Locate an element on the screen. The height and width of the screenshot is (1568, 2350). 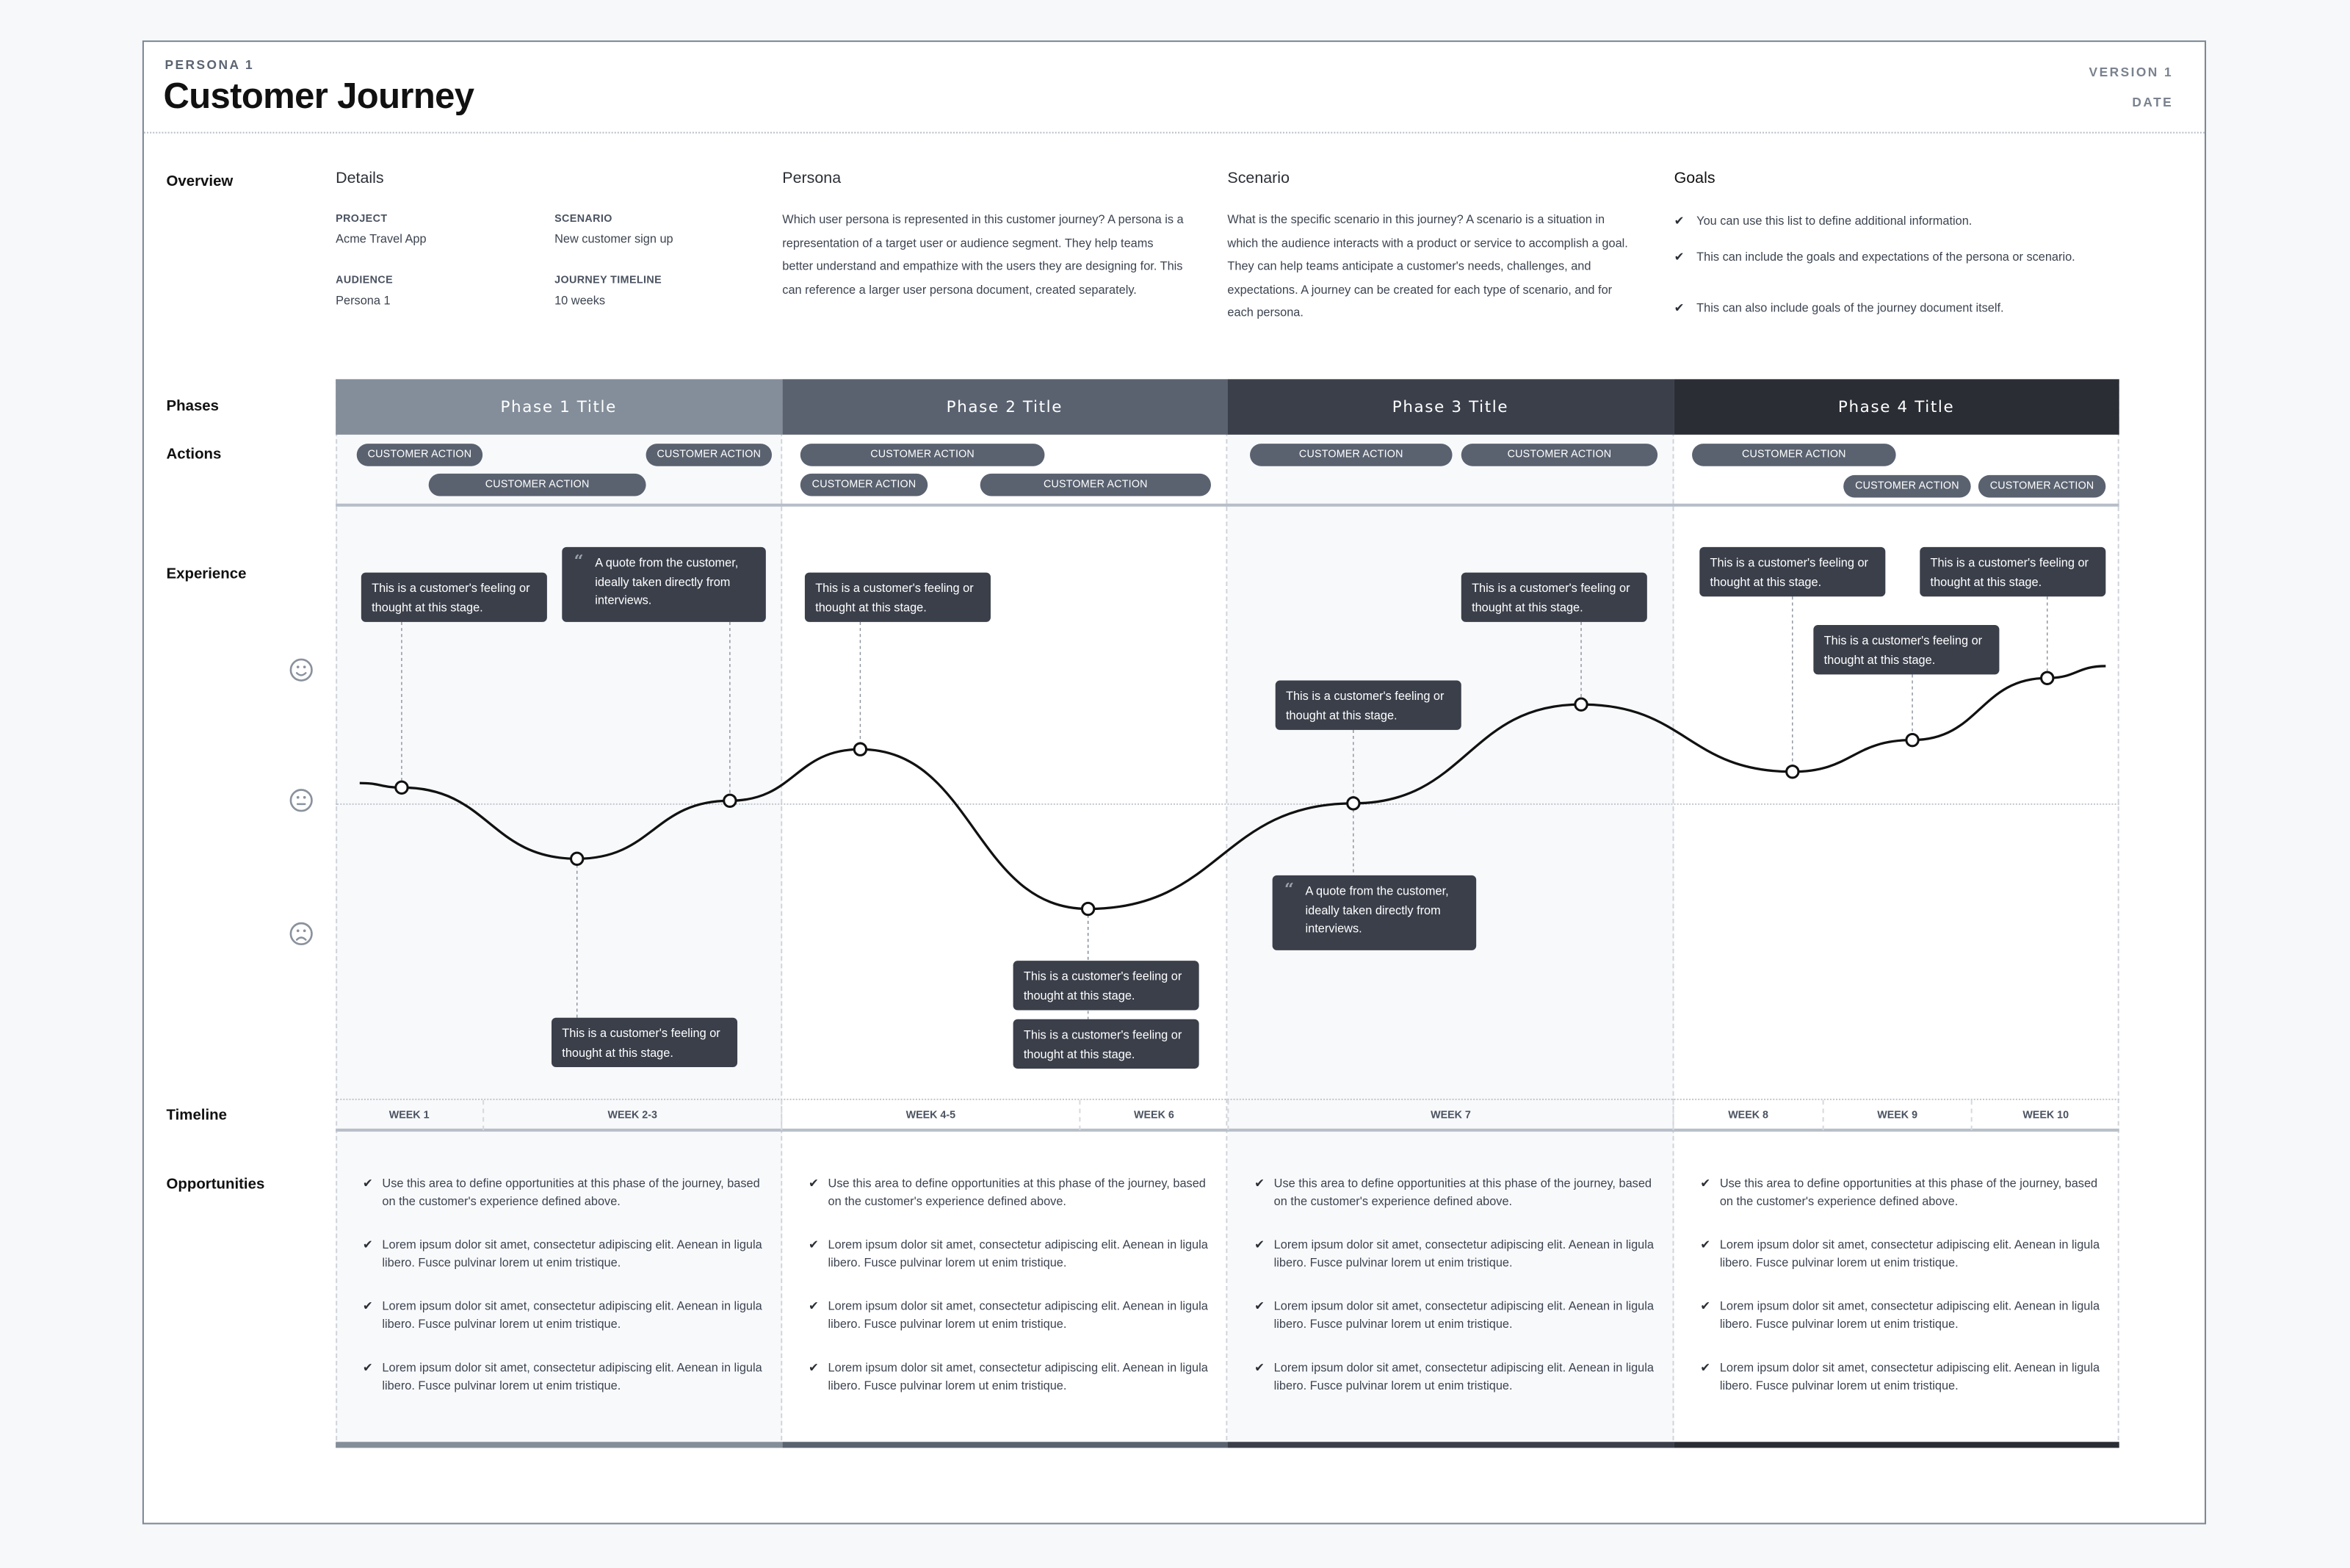
phase-header-2: Phase 2 Title is located at coordinates (1004, 407).